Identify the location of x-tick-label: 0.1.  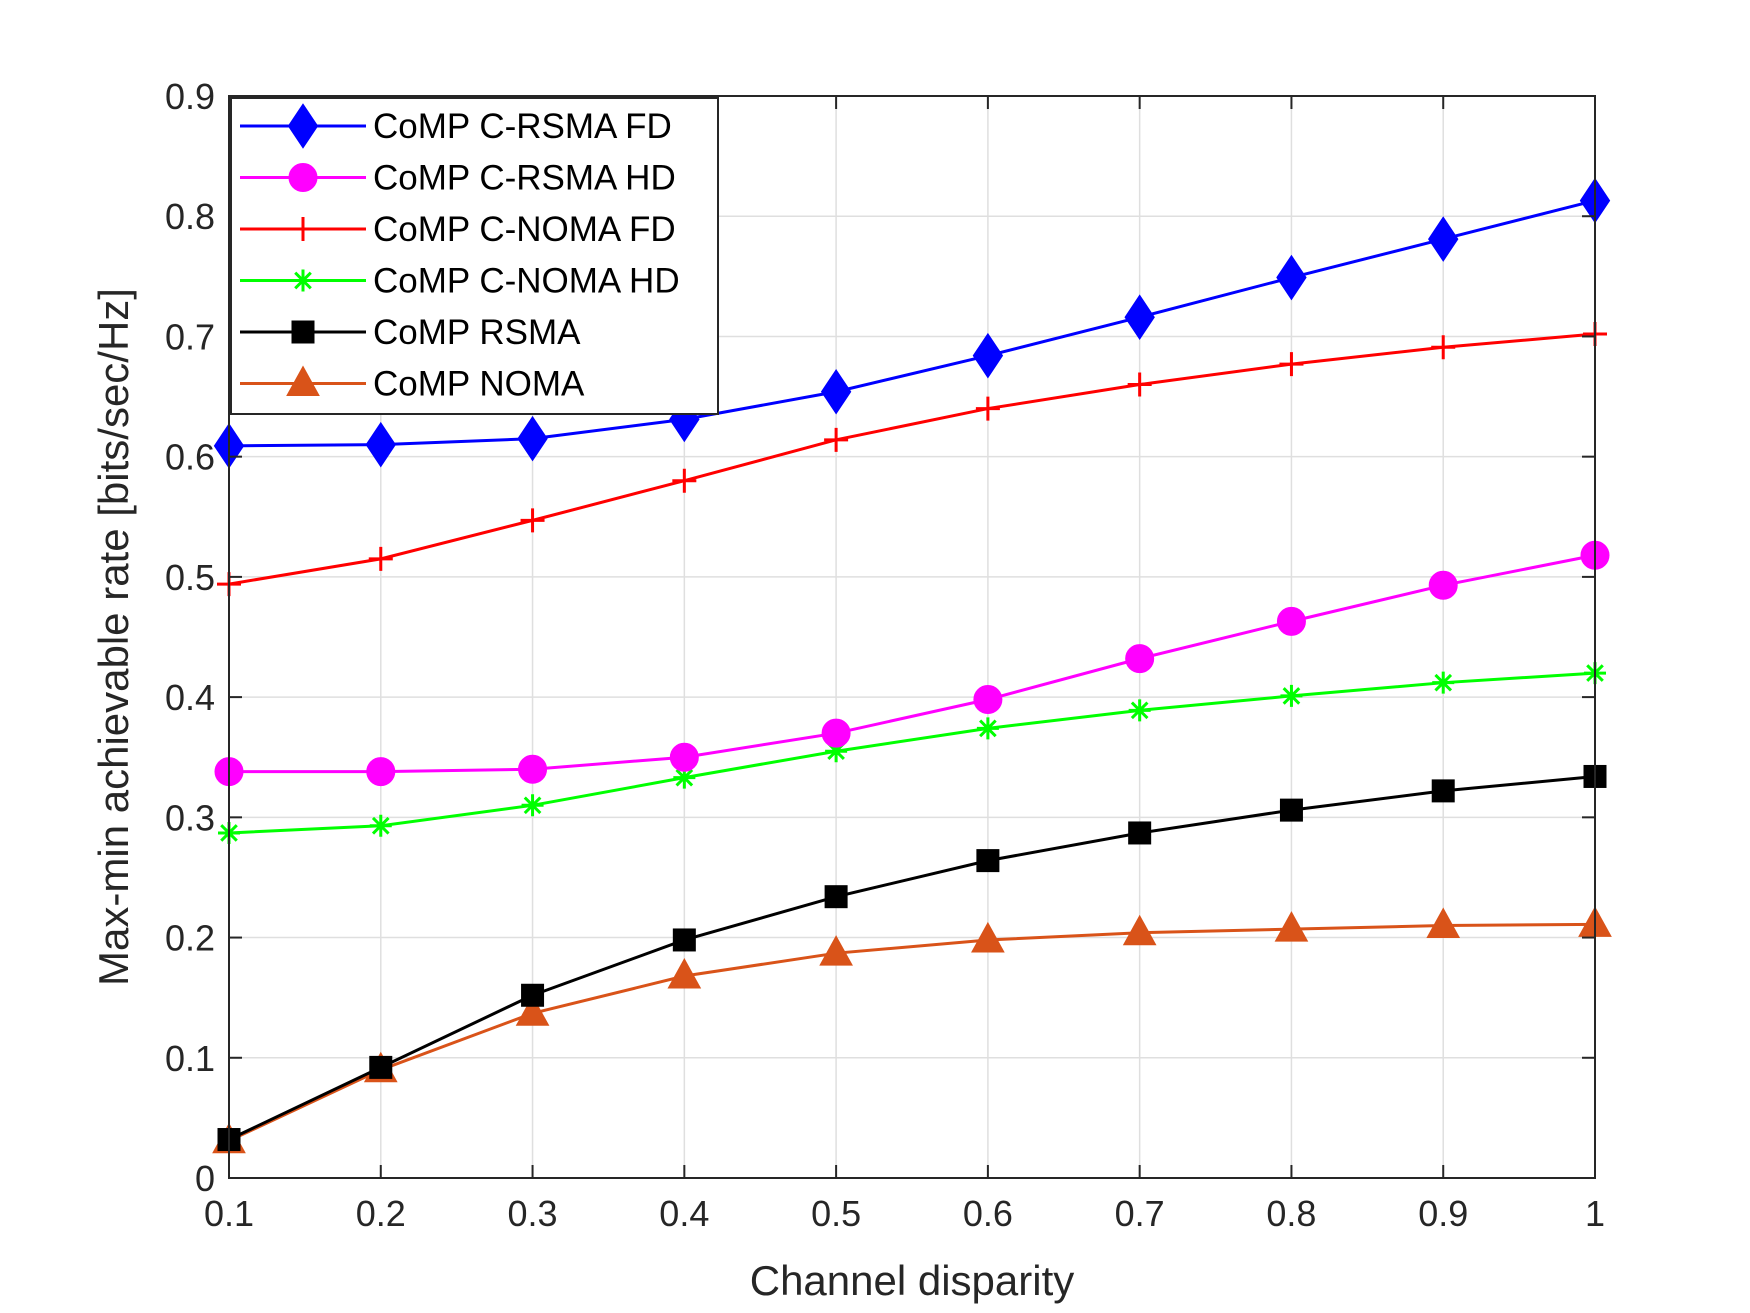
(229, 1213).